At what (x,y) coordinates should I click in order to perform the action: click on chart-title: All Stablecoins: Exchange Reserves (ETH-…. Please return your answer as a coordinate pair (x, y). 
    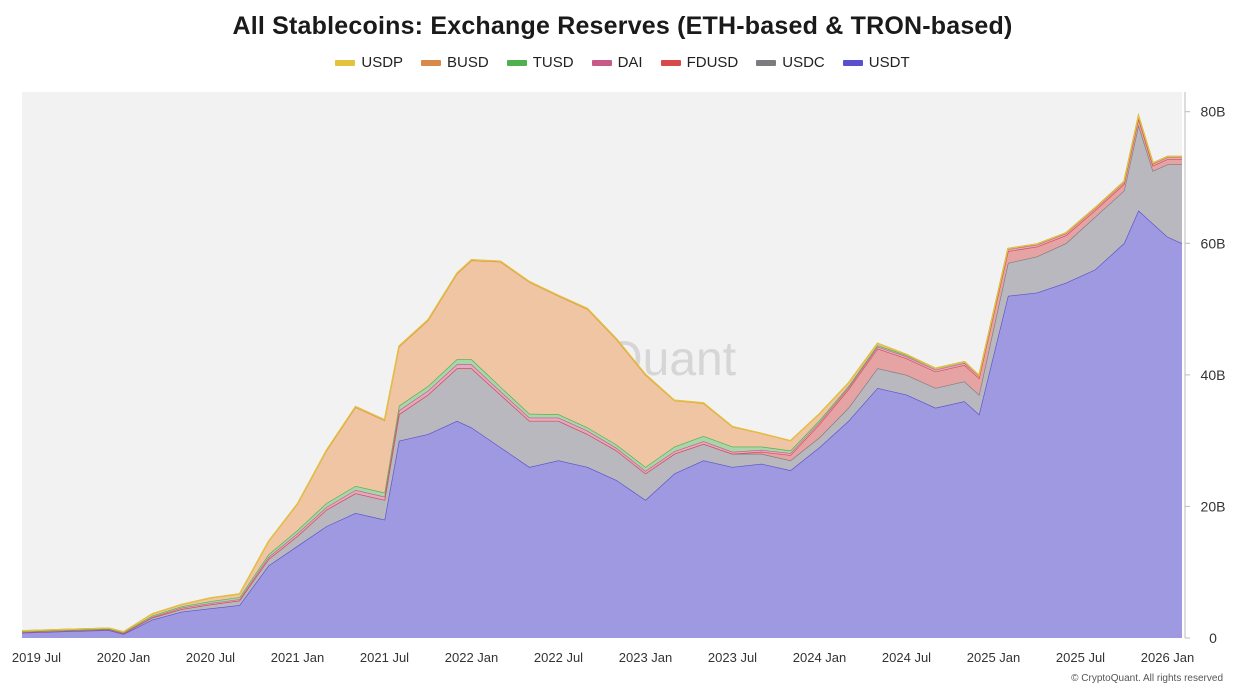
    Looking at the image, I should click on (622, 26).